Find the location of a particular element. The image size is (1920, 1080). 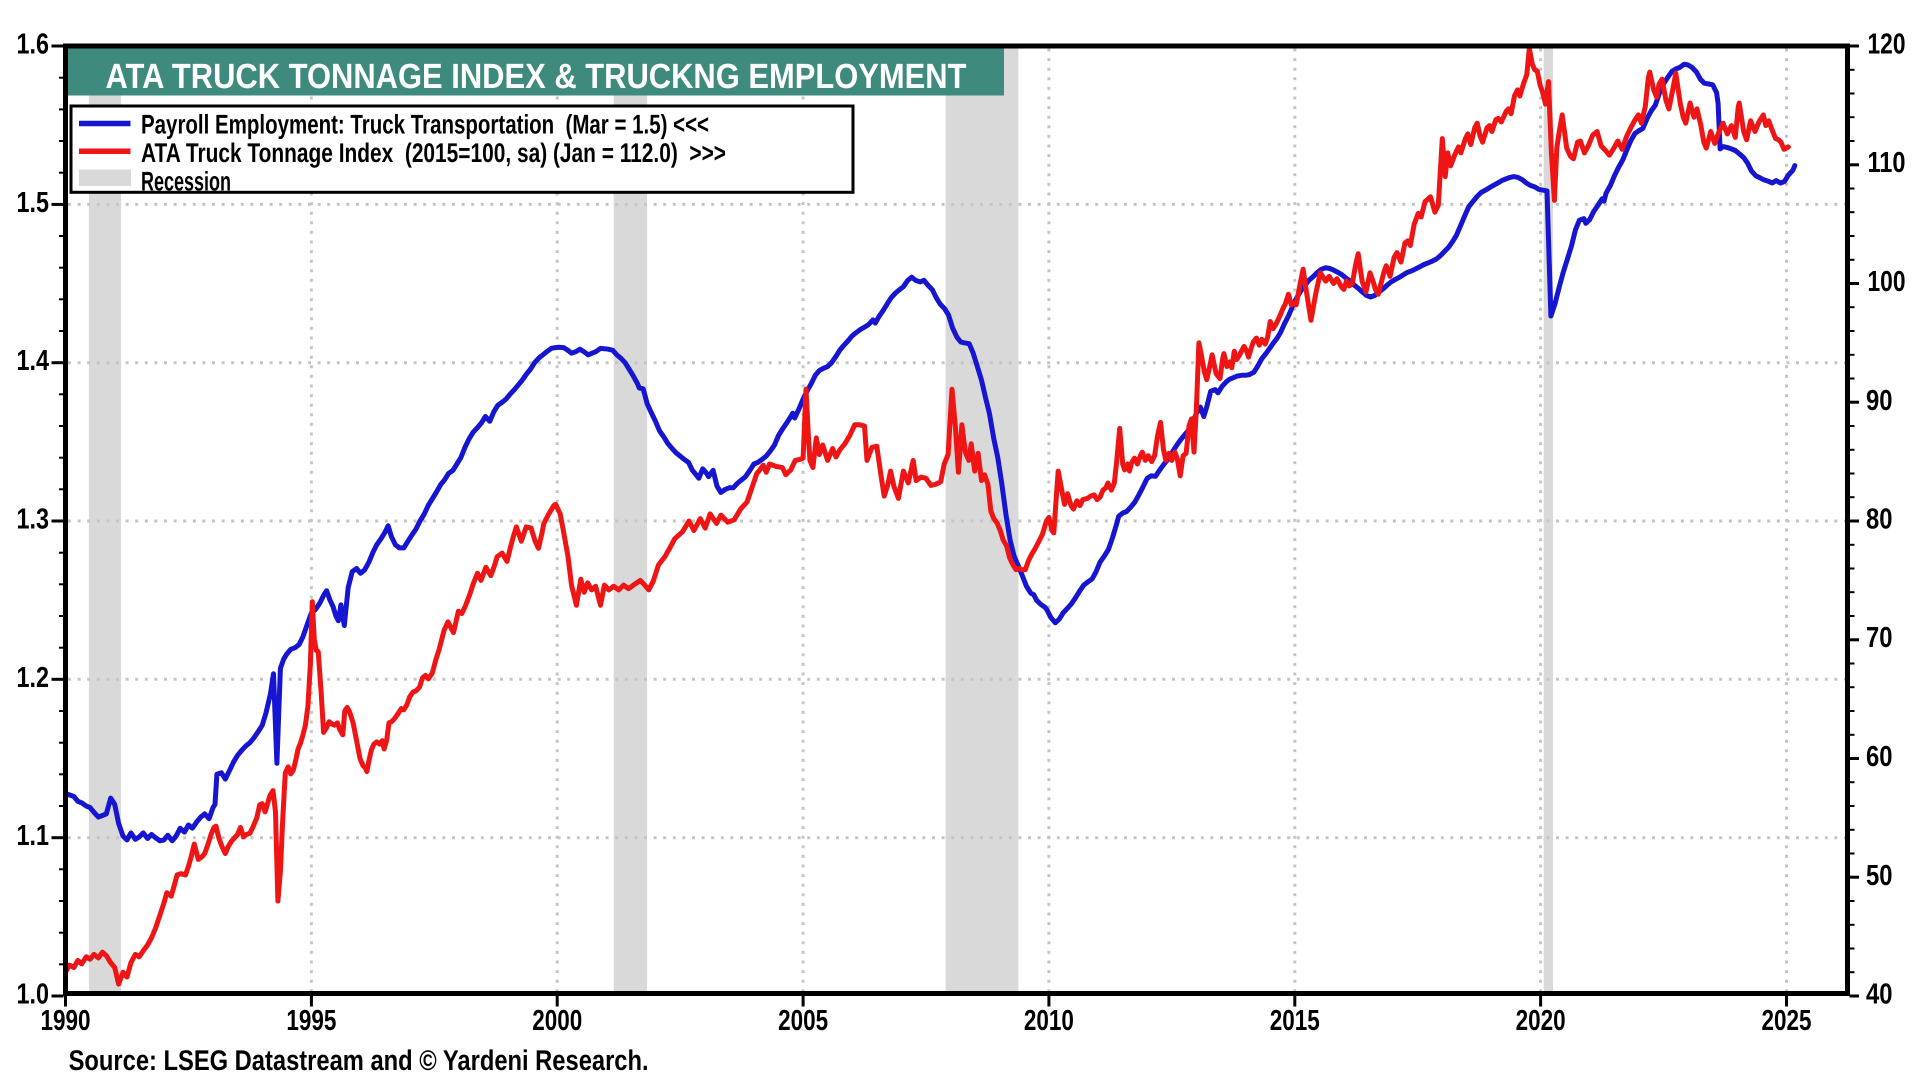

svg-text: 40 is located at coordinates (1879, 995).